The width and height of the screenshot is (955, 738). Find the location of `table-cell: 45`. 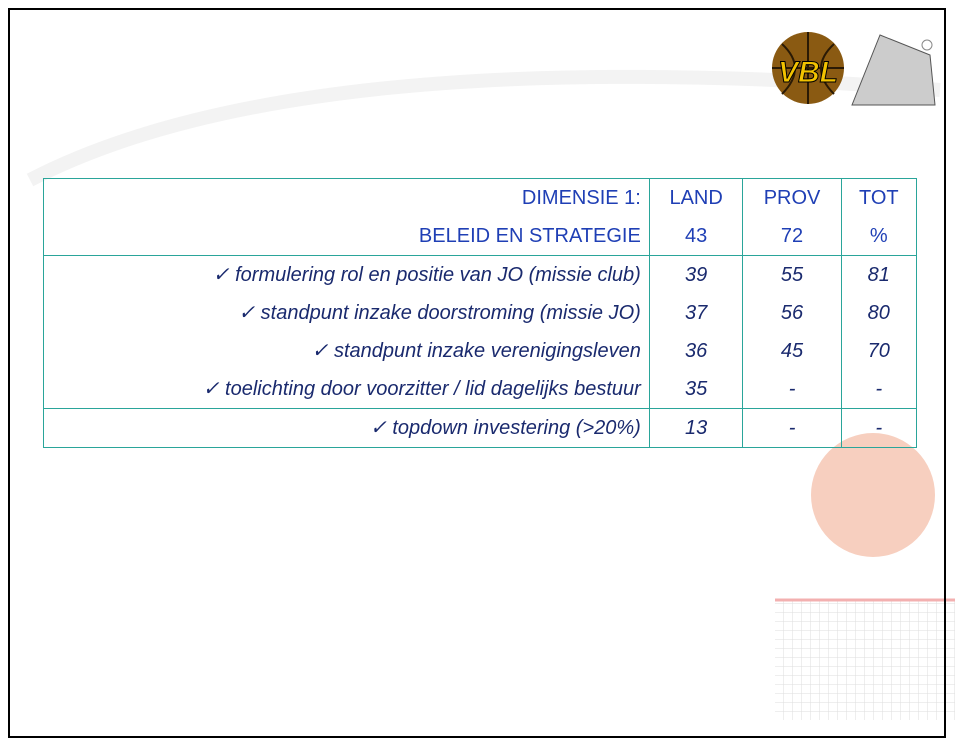

table-cell: 45 is located at coordinates (792, 351).